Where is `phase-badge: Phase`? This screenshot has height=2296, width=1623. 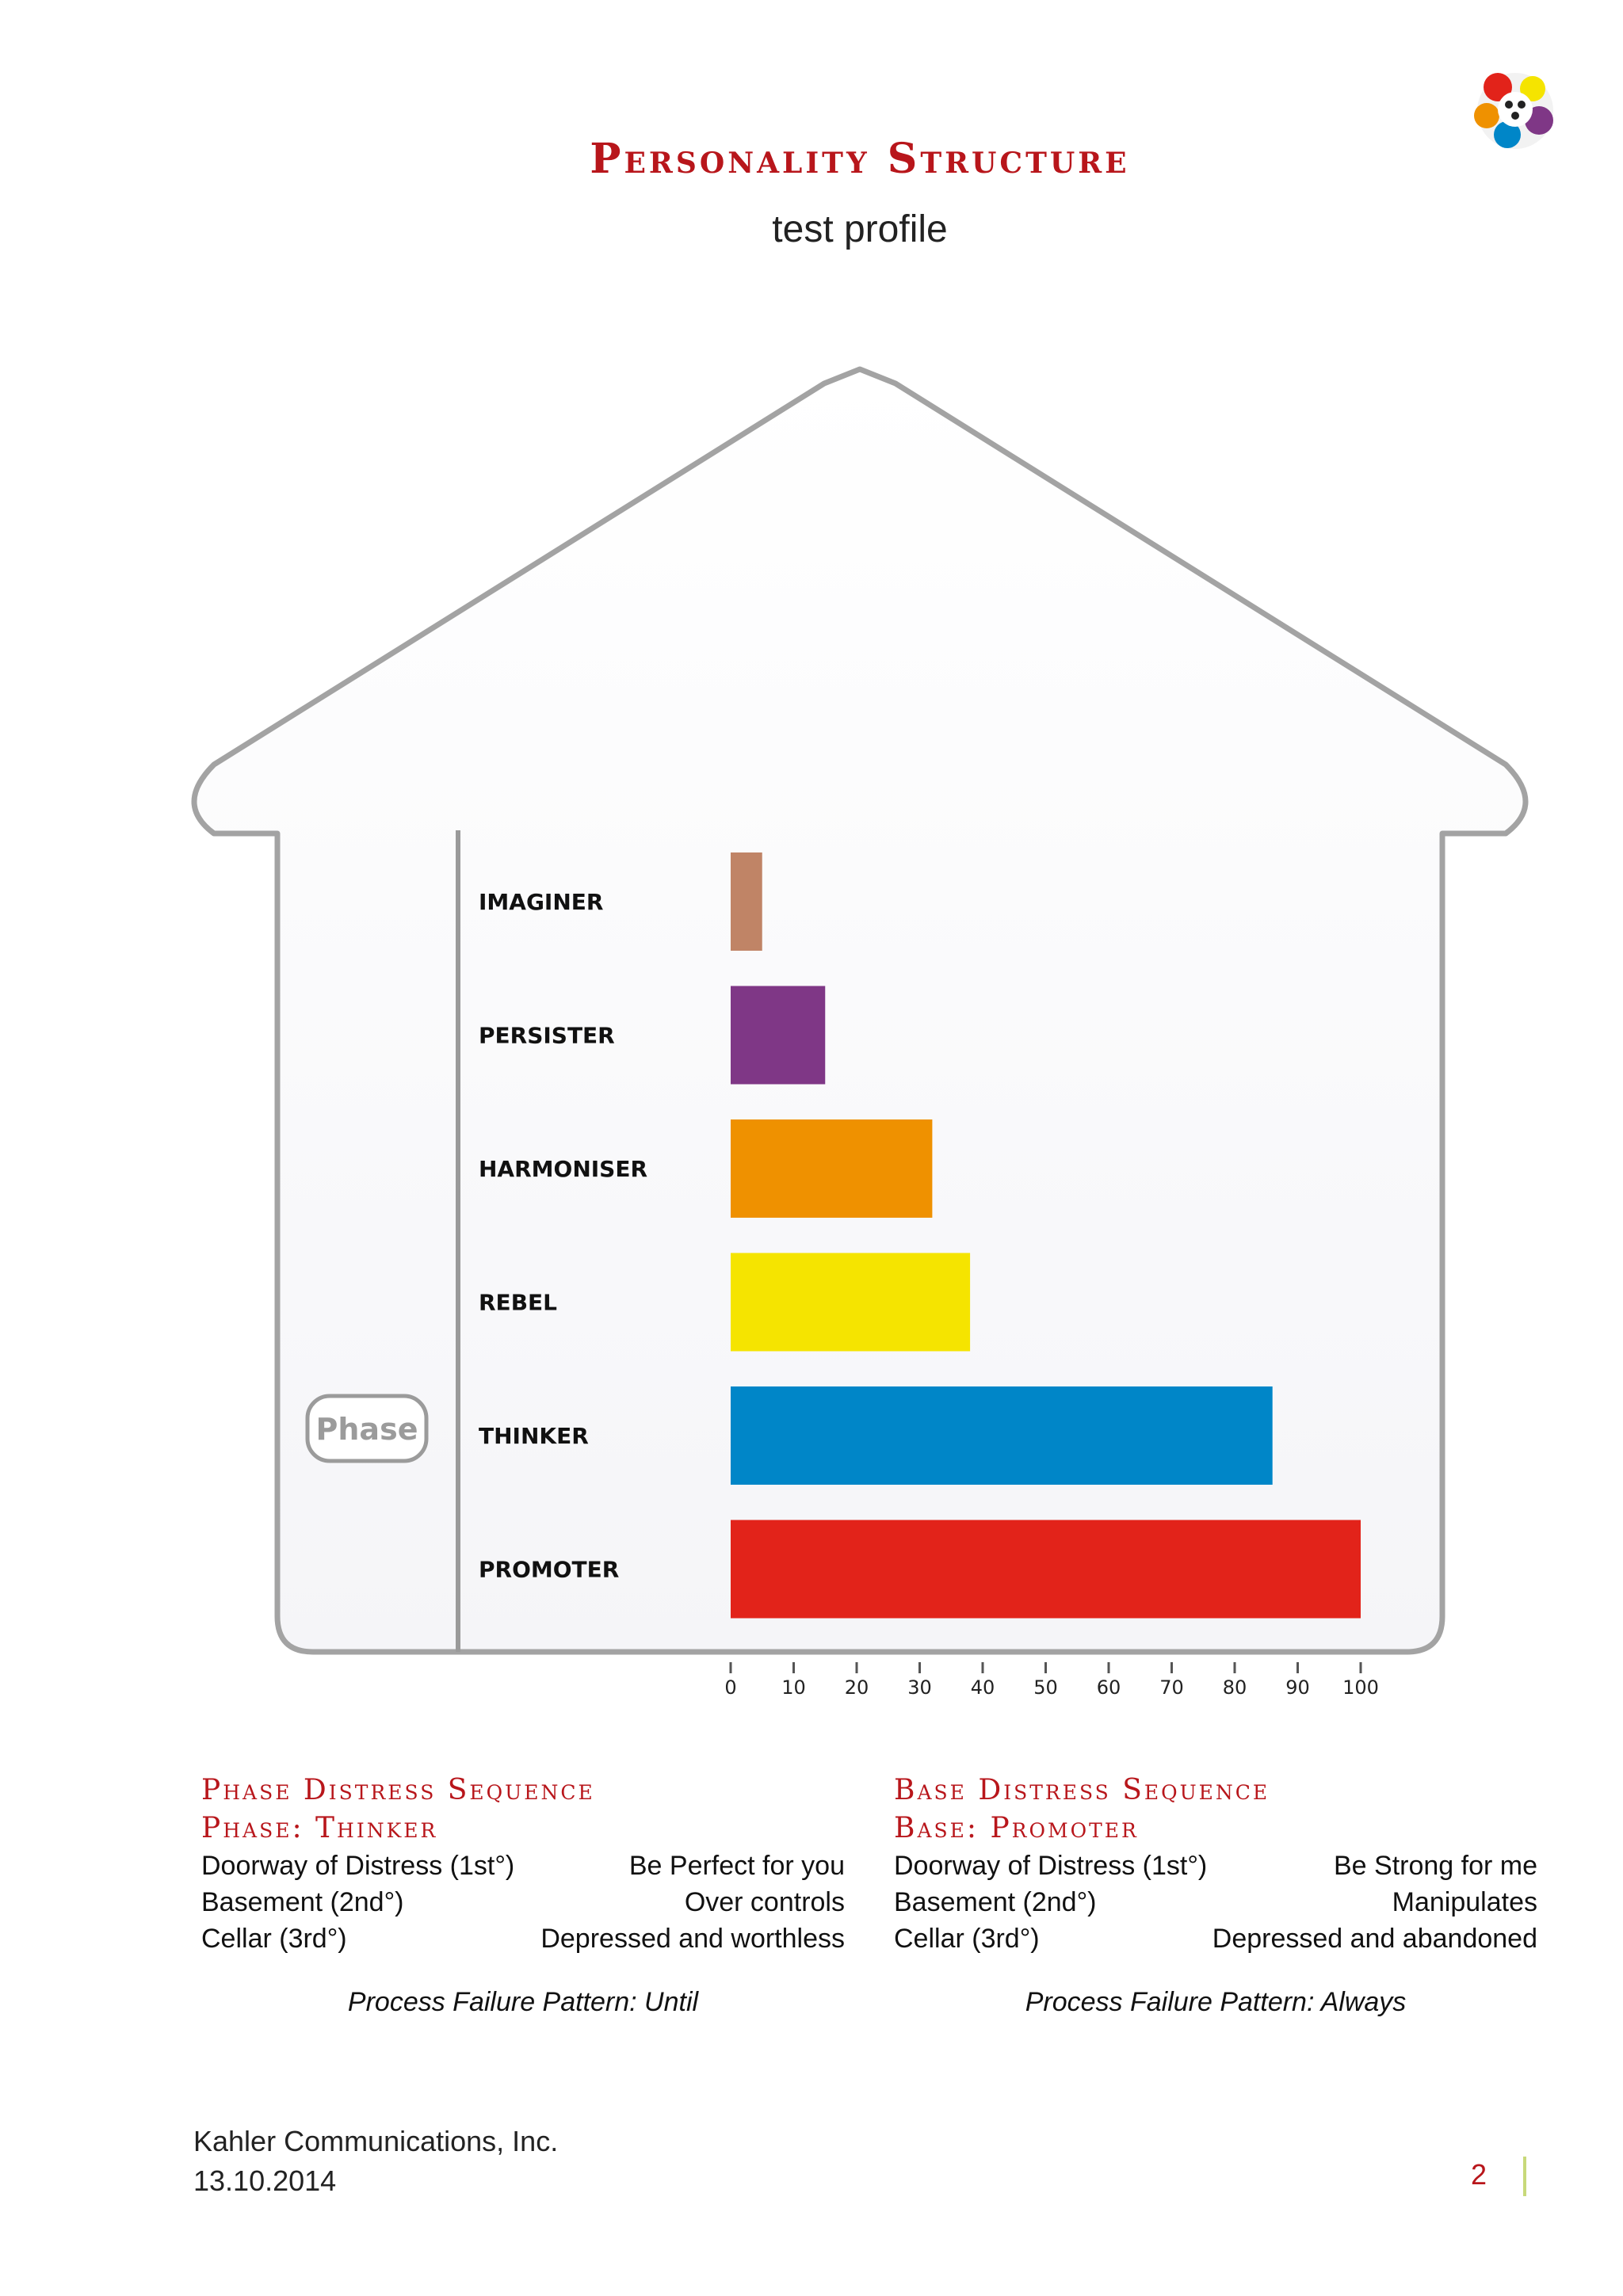 phase-badge: Phase is located at coordinates (367, 1428).